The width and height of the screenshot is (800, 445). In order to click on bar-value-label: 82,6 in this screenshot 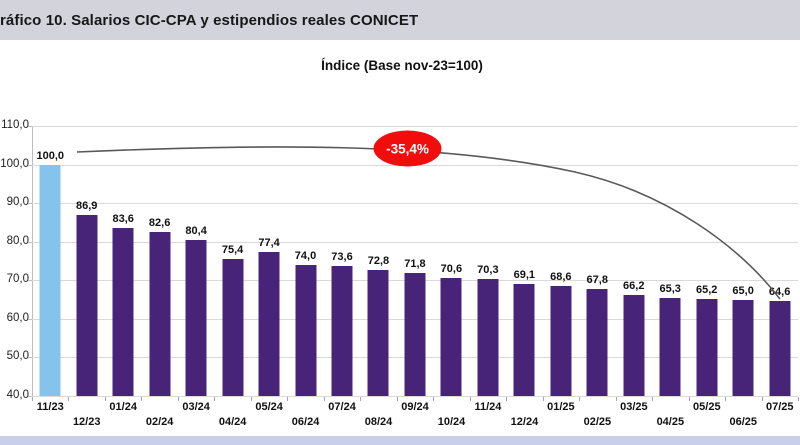, I will do `click(159, 222)`.